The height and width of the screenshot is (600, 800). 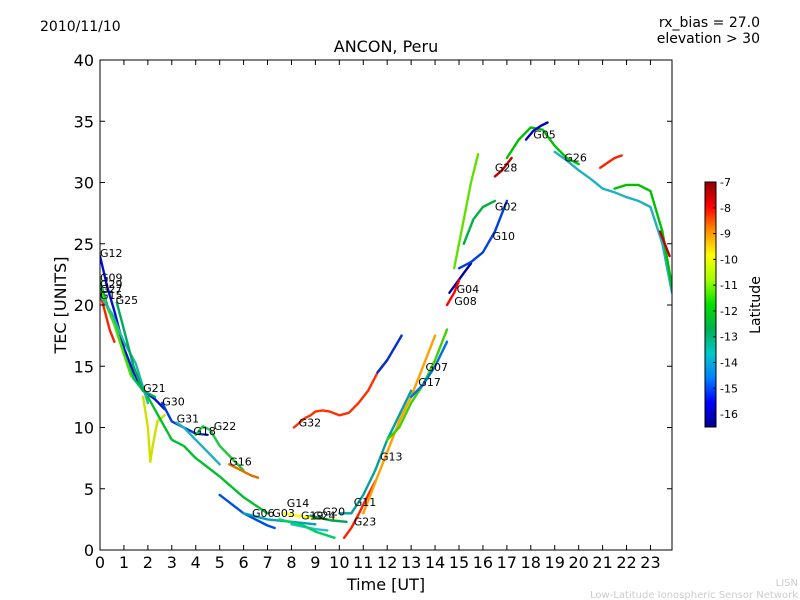 I want to click on series-g22, so click(x=219, y=448).